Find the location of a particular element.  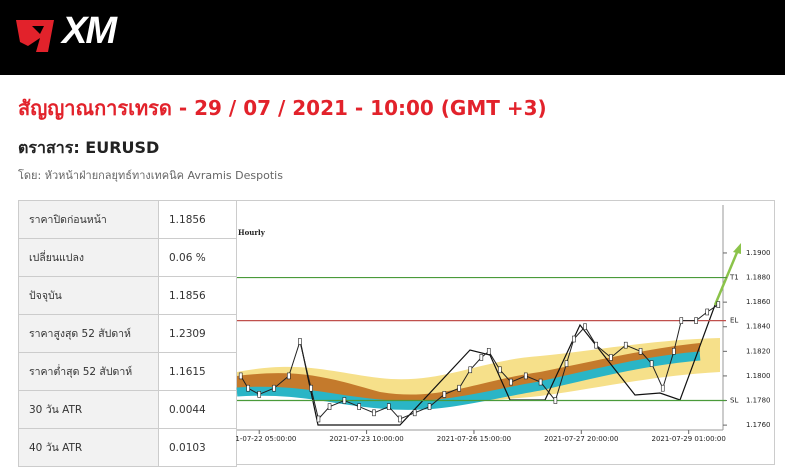

y-tick-label: 1.1900 is located at coordinates (758, 253).